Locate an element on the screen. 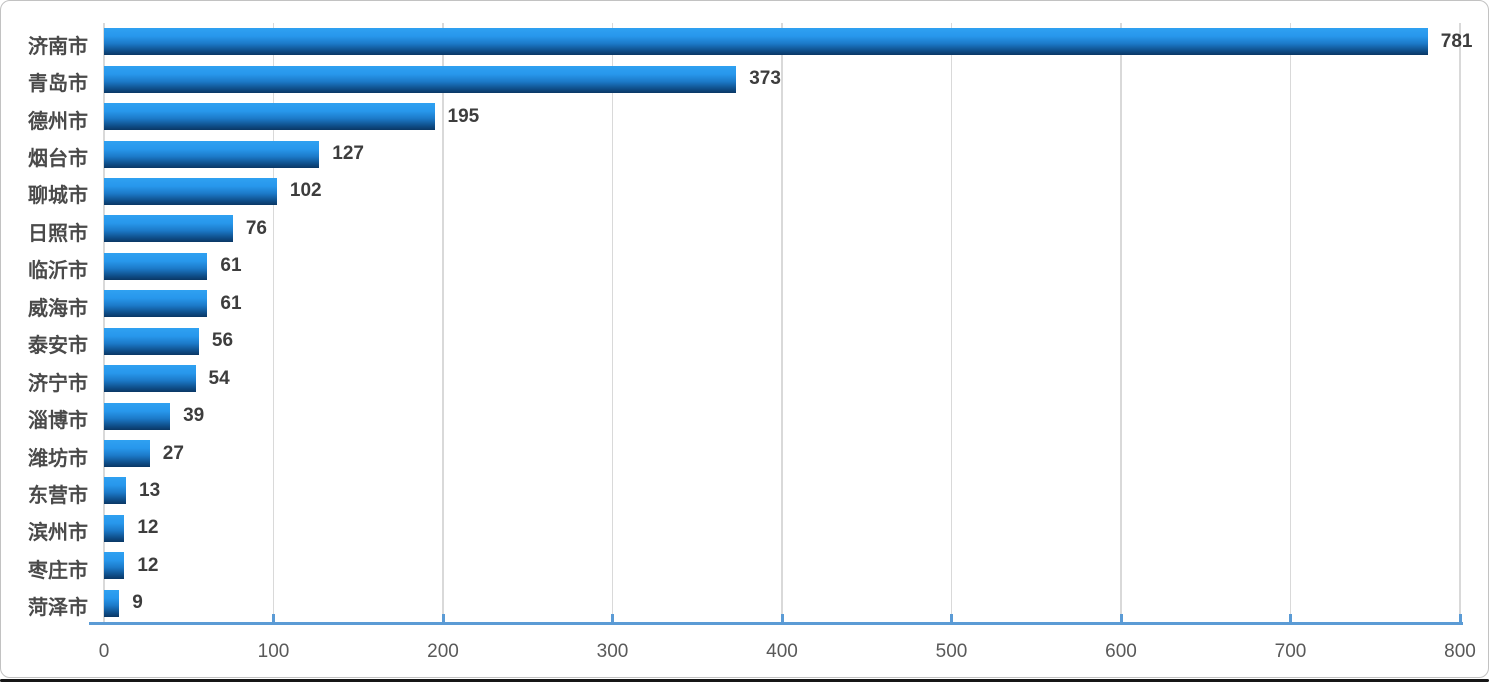  value-label: 195 is located at coordinates (463, 116).